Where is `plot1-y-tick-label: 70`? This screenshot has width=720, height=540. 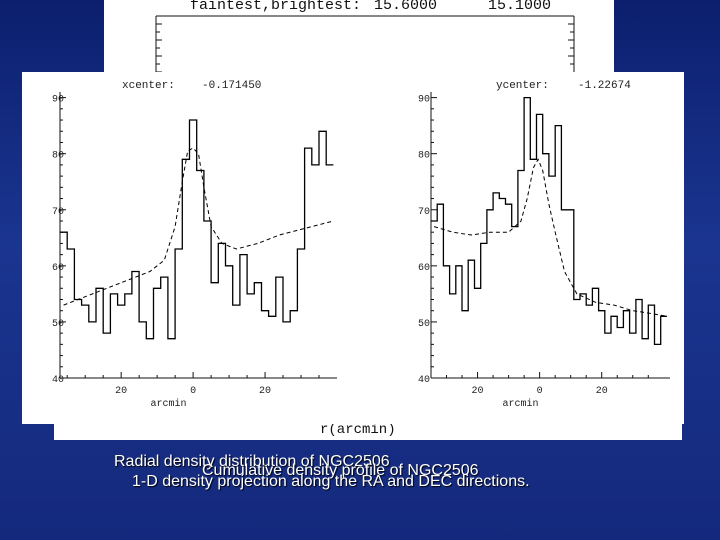
plot1-y-tick-label: 70 is located at coordinates (58, 212).